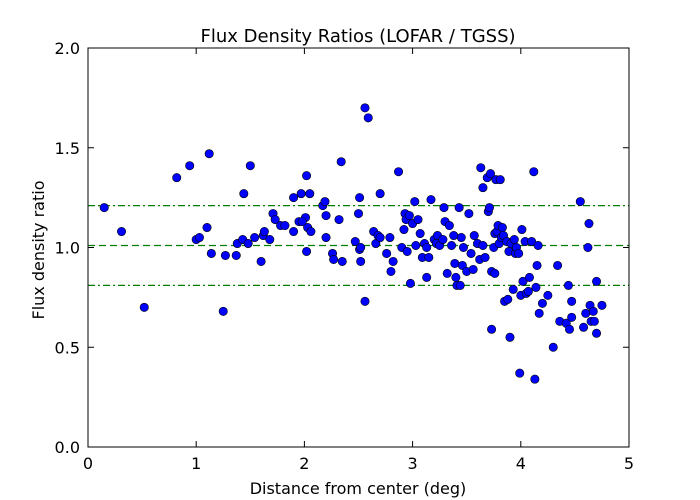  I want to click on y-axis-label: Flux density ratio, so click(38, 250).